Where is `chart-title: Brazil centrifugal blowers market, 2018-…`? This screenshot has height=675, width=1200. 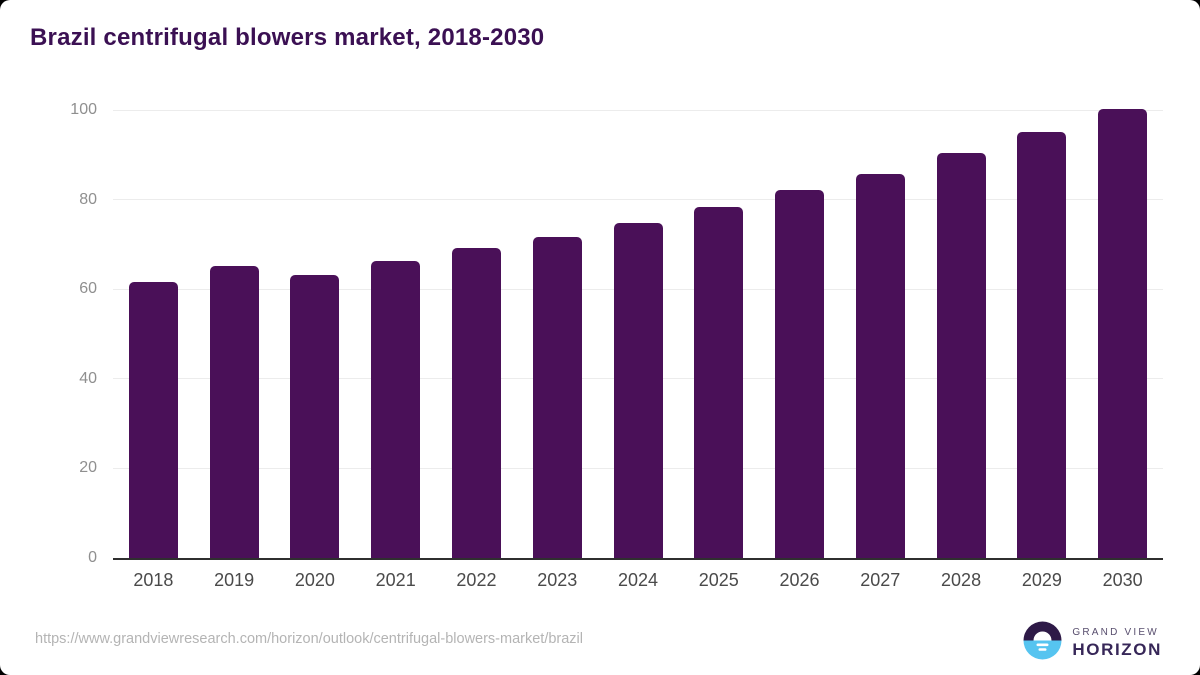 chart-title: Brazil centrifugal blowers market, 2018-… is located at coordinates (287, 37).